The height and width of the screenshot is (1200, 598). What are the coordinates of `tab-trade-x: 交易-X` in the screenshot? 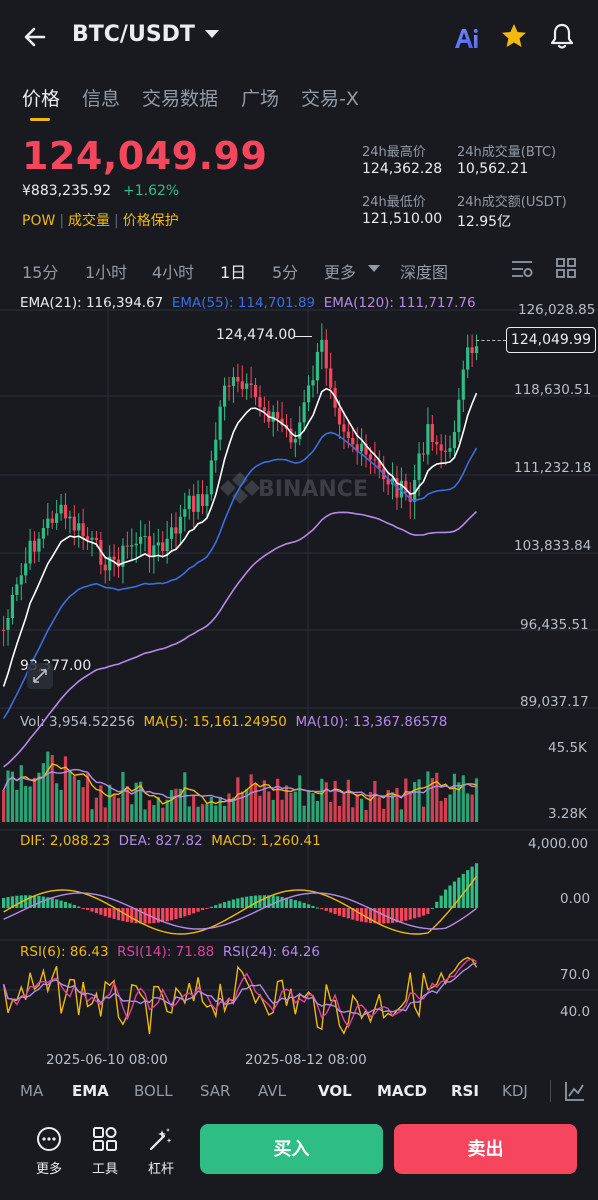 It's located at (330, 99).